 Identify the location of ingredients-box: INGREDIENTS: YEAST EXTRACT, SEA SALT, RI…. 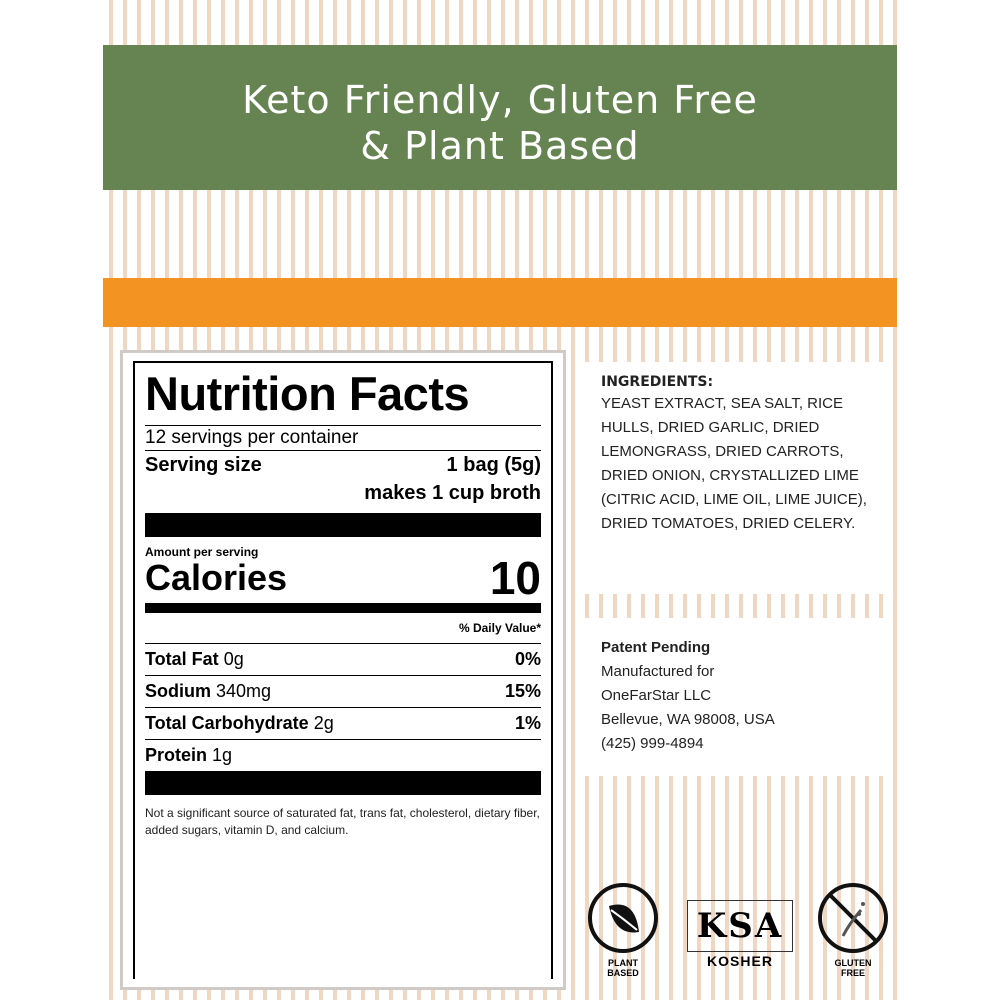
(735, 478).